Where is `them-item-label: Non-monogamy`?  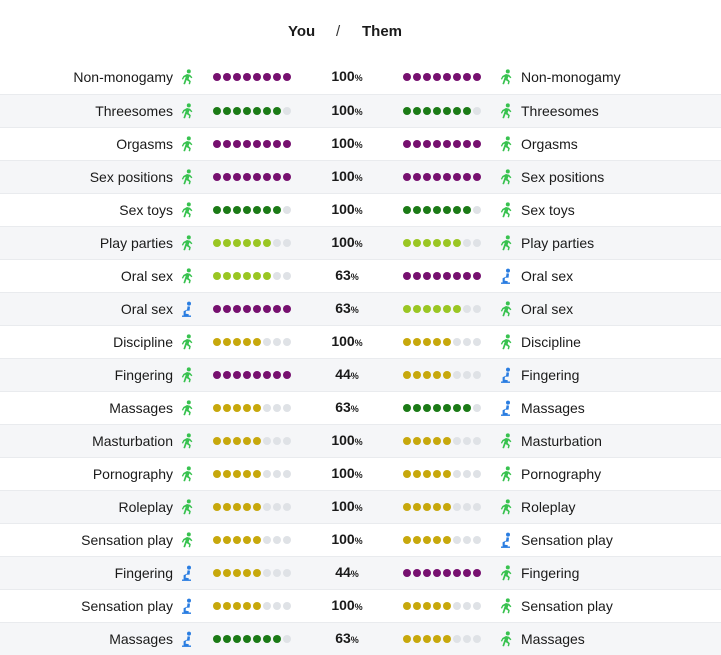
them-item-label: Non-monogamy is located at coordinates (571, 77).